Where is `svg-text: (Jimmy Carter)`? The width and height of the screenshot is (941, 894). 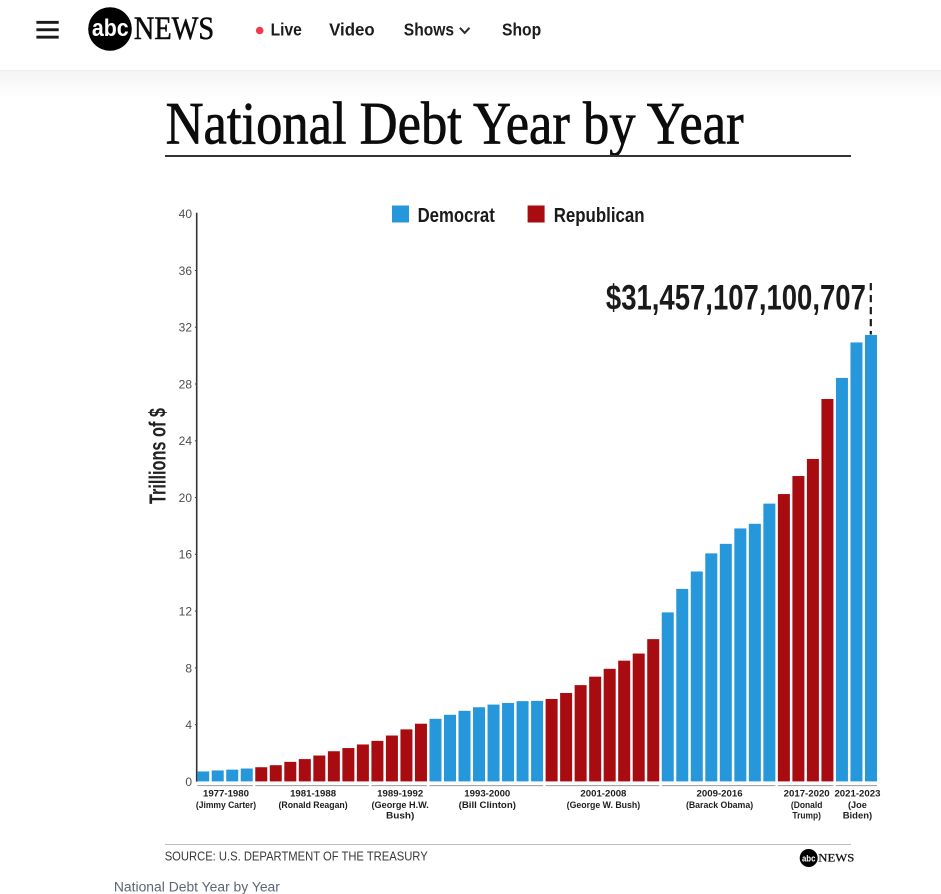
svg-text: (Jimmy Carter) is located at coordinates (226, 805).